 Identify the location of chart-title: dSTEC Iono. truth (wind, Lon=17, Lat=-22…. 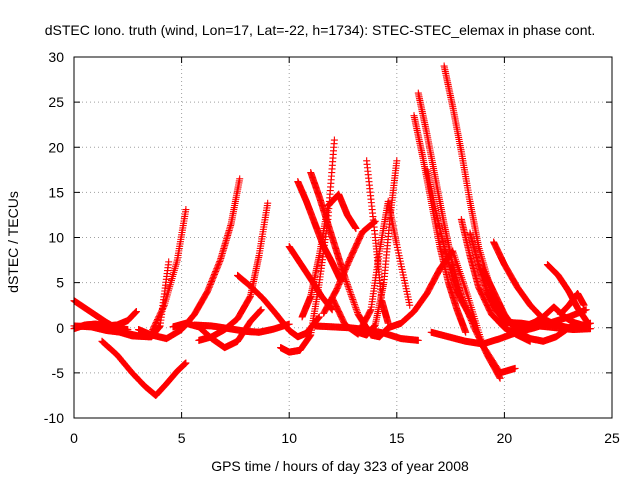
(320, 30).